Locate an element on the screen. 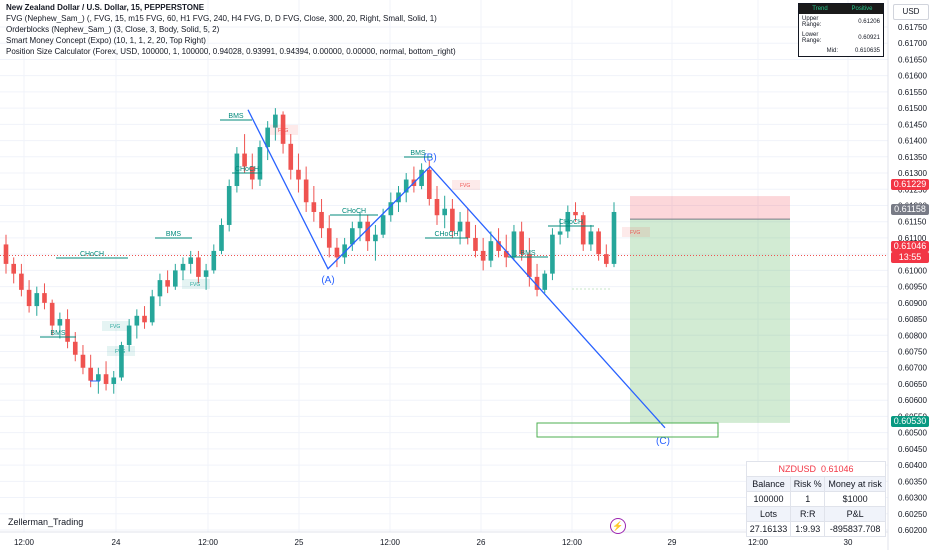 The image size is (932, 550). ps-money-value: $1000 is located at coordinates (855, 499).